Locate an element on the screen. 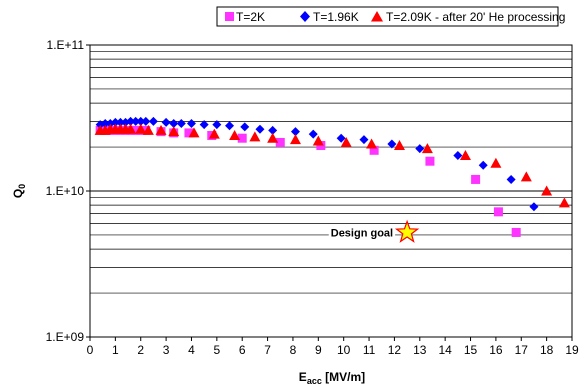  design-goal-label: Design goal is located at coordinates (362, 233).